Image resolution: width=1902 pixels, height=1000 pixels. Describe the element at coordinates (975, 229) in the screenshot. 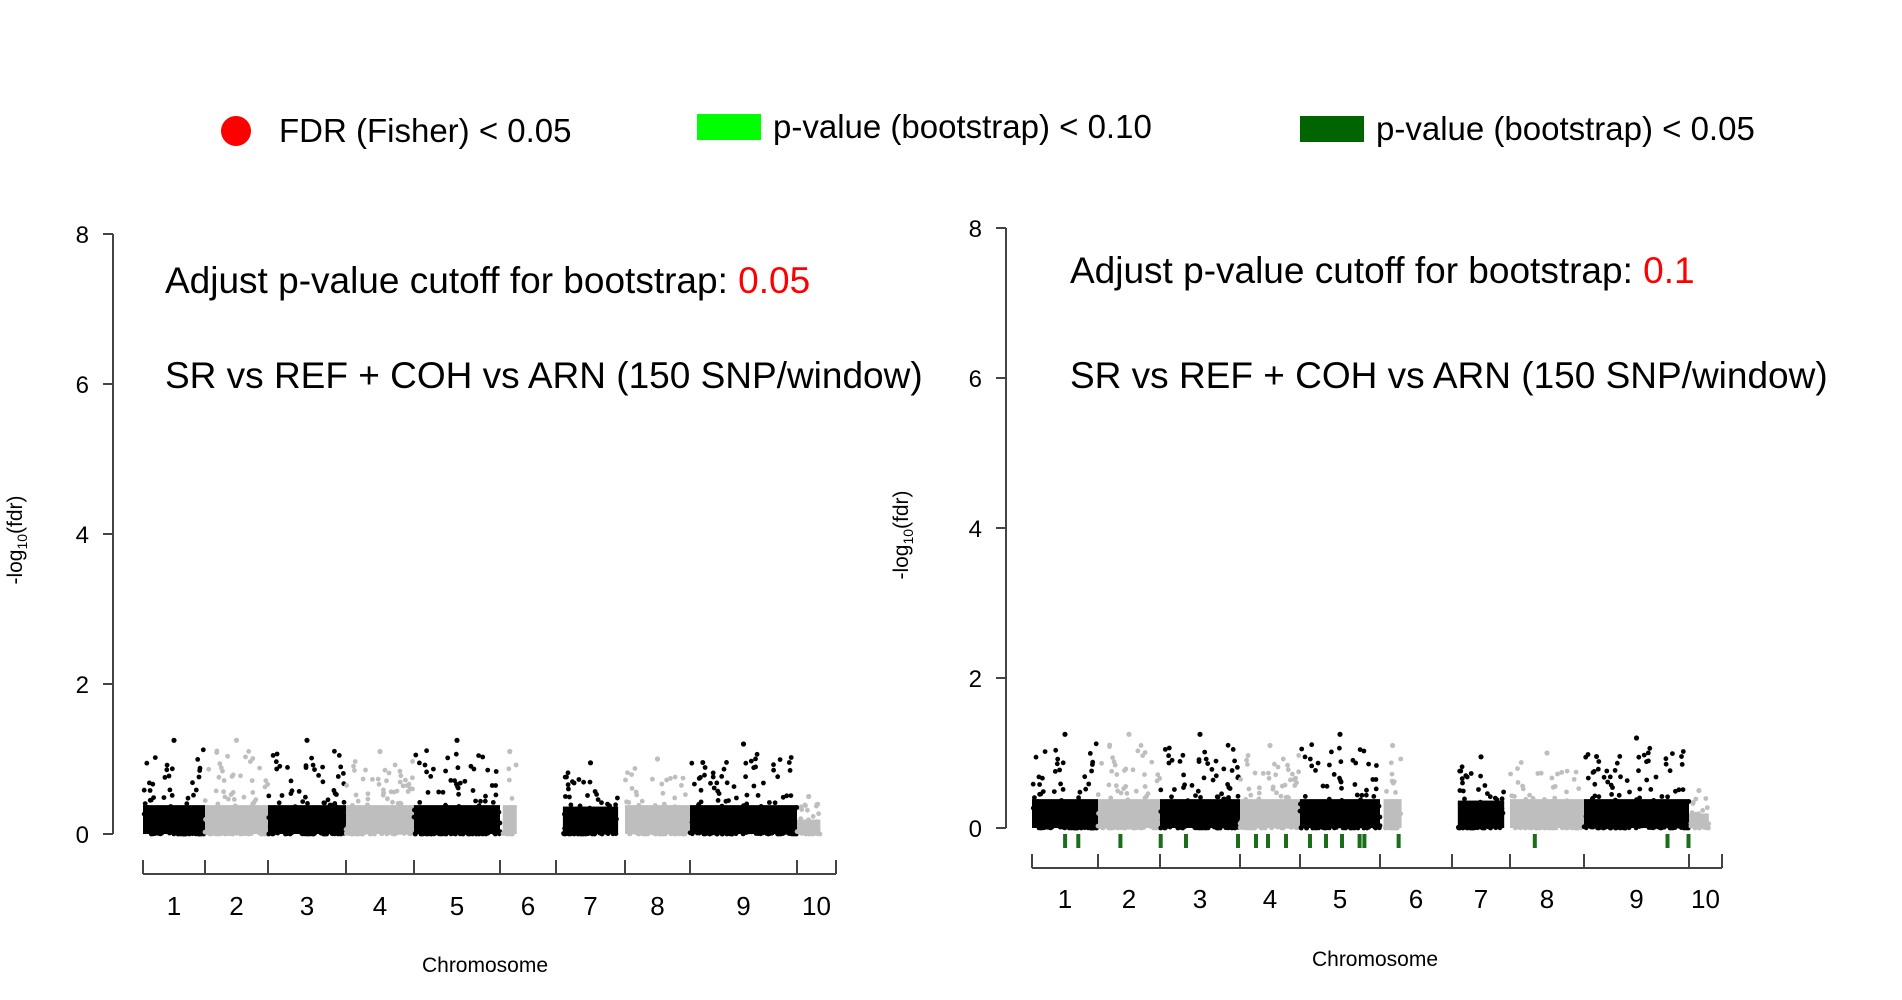

I see `y-tick-label: 8` at that location.